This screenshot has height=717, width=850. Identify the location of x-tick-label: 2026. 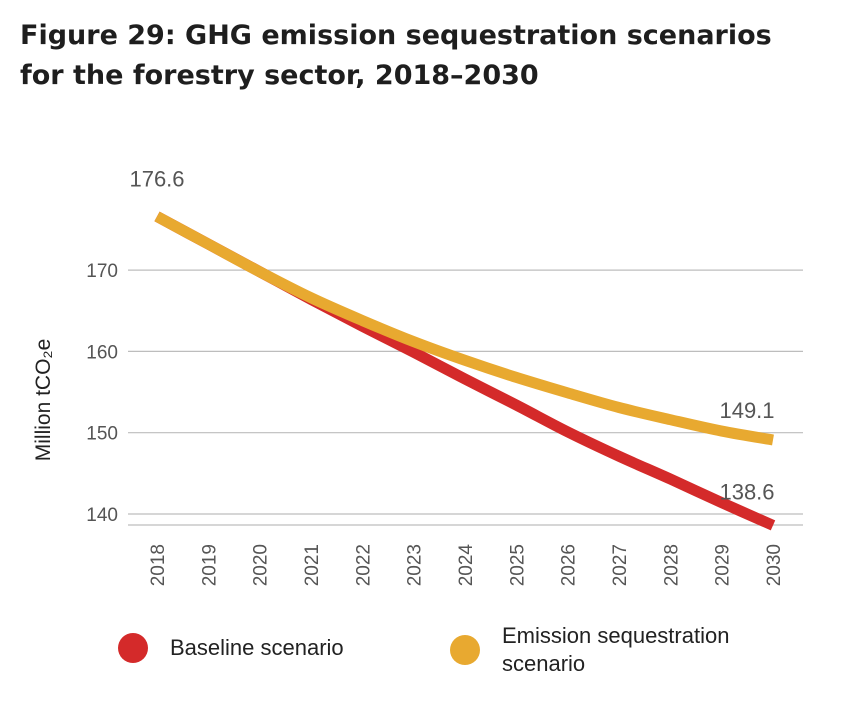
(569, 565).